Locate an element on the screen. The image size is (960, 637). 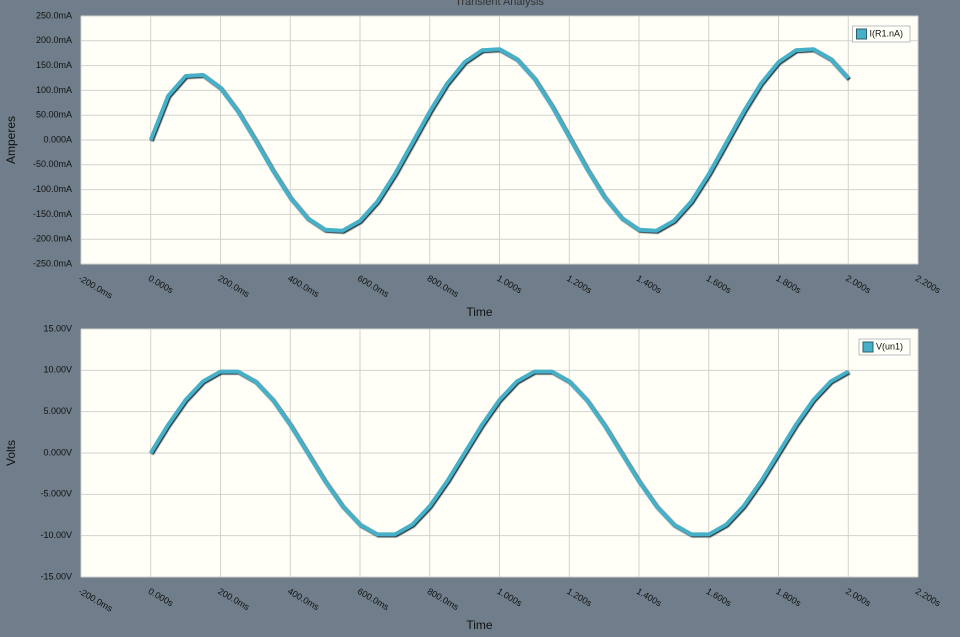
y-tick-label: -150.0mA is located at coordinates (52, 214).